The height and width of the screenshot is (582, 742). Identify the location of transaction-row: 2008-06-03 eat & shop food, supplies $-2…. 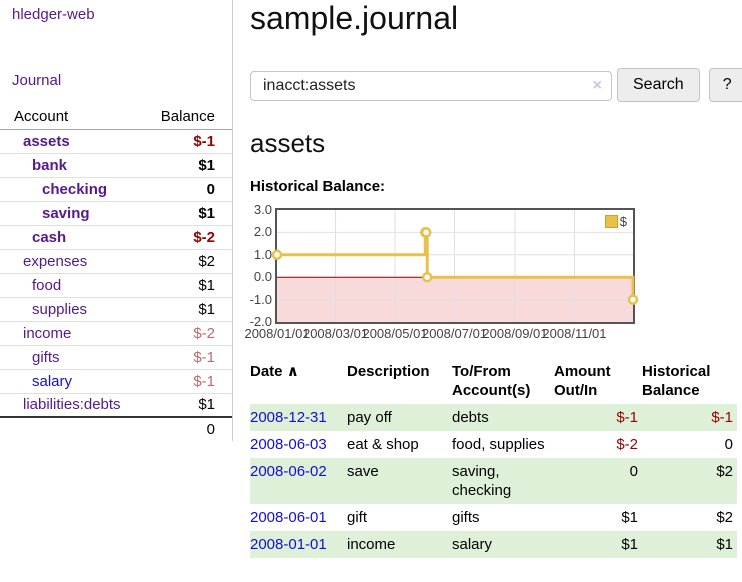
(493, 444).